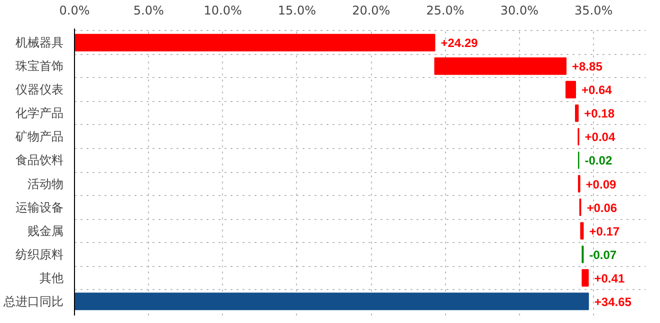 The width and height of the screenshot is (660, 323). What do you see at coordinates (371, 11) in the screenshot?
I see `x-tick-label: 20.0%` at bounding box center [371, 11].